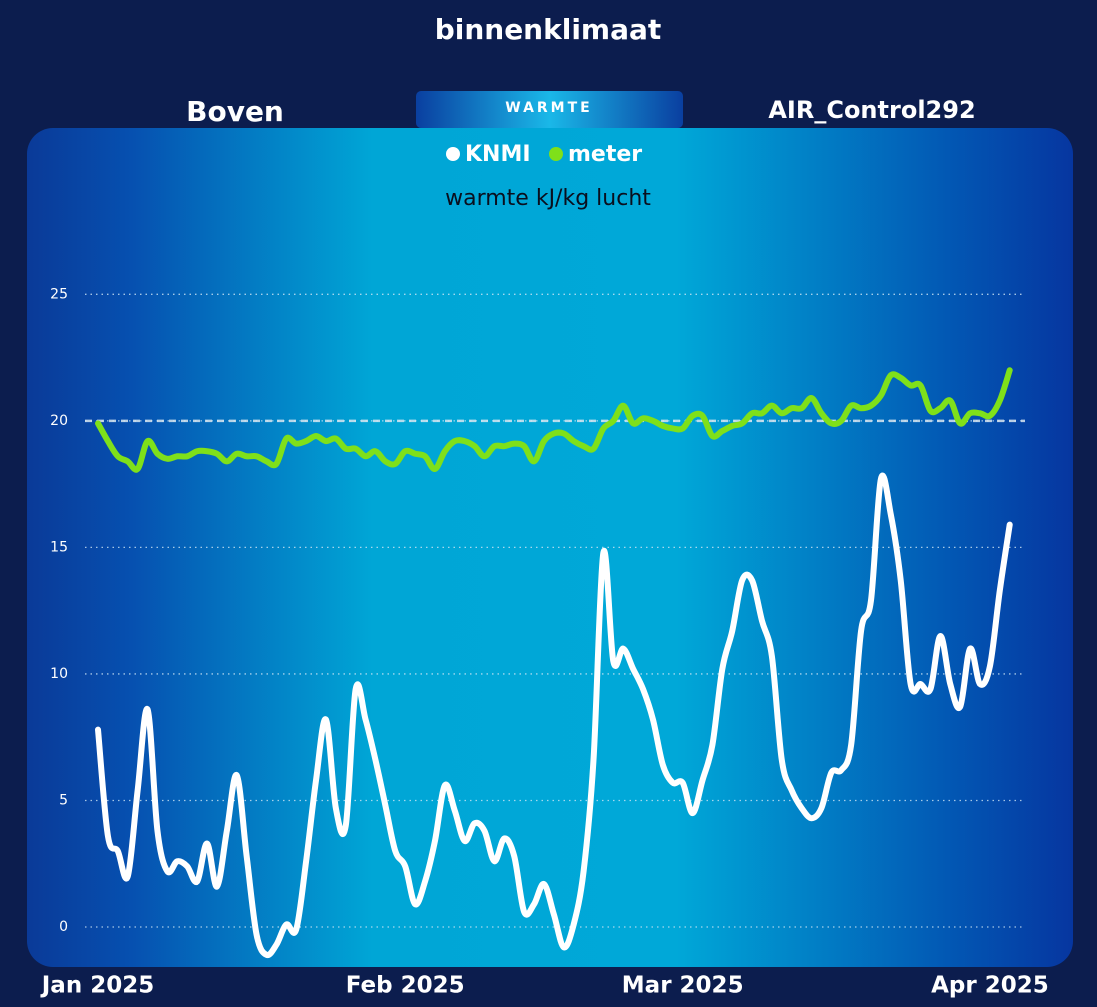  Describe the element at coordinates (683, 986) in the screenshot. I see `x-tick-label: Mar 2025` at that location.